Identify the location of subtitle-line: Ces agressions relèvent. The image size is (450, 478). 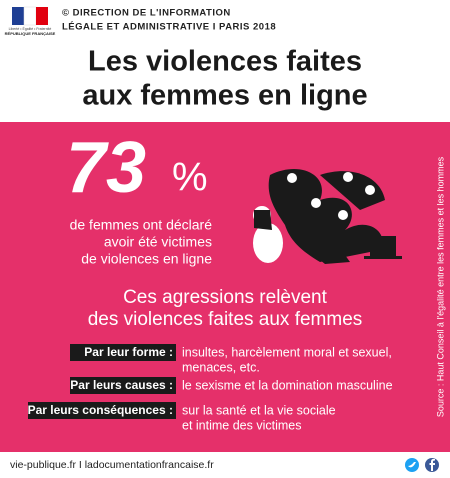
(225, 297).